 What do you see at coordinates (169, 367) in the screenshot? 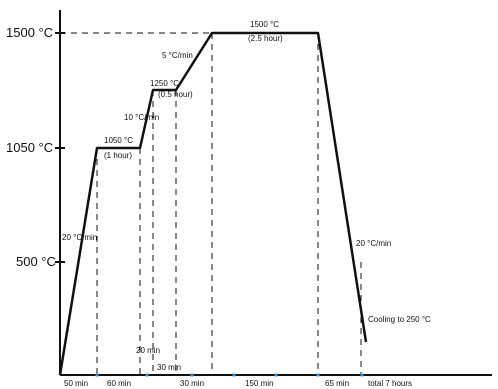
I see `segment-label-30-upper: 30 min` at bounding box center [169, 367].